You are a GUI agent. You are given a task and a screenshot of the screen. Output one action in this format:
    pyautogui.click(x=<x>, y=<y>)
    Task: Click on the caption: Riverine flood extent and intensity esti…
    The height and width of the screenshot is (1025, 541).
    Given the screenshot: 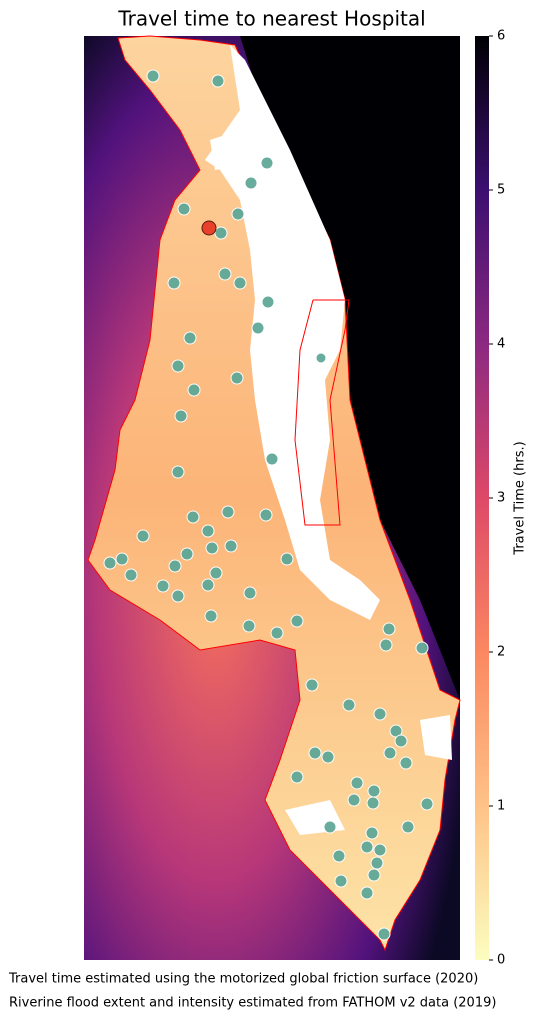 What is the action you would take?
    pyautogui.click(x=252, y=1003)
    